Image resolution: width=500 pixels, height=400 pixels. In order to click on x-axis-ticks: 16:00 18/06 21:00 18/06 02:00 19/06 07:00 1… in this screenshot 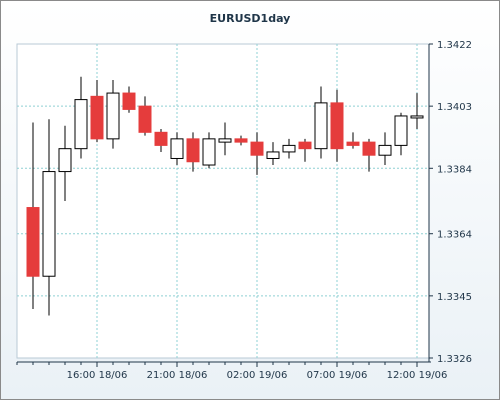, I will do `click(232, 371)`.